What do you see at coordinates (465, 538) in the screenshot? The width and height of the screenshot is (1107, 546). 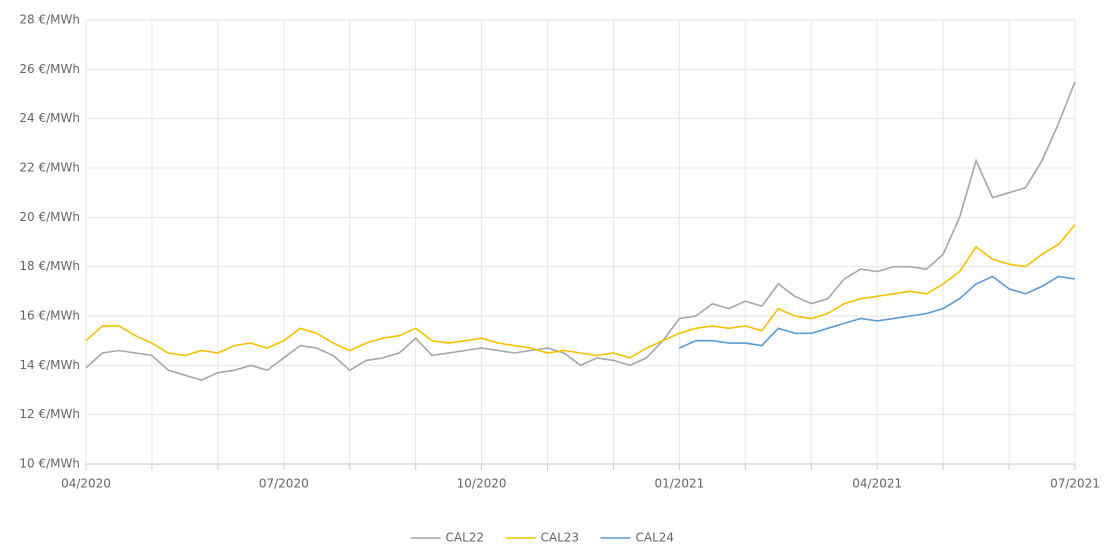 I see `legend-label: CAL22` at bounding box center [465, 538].